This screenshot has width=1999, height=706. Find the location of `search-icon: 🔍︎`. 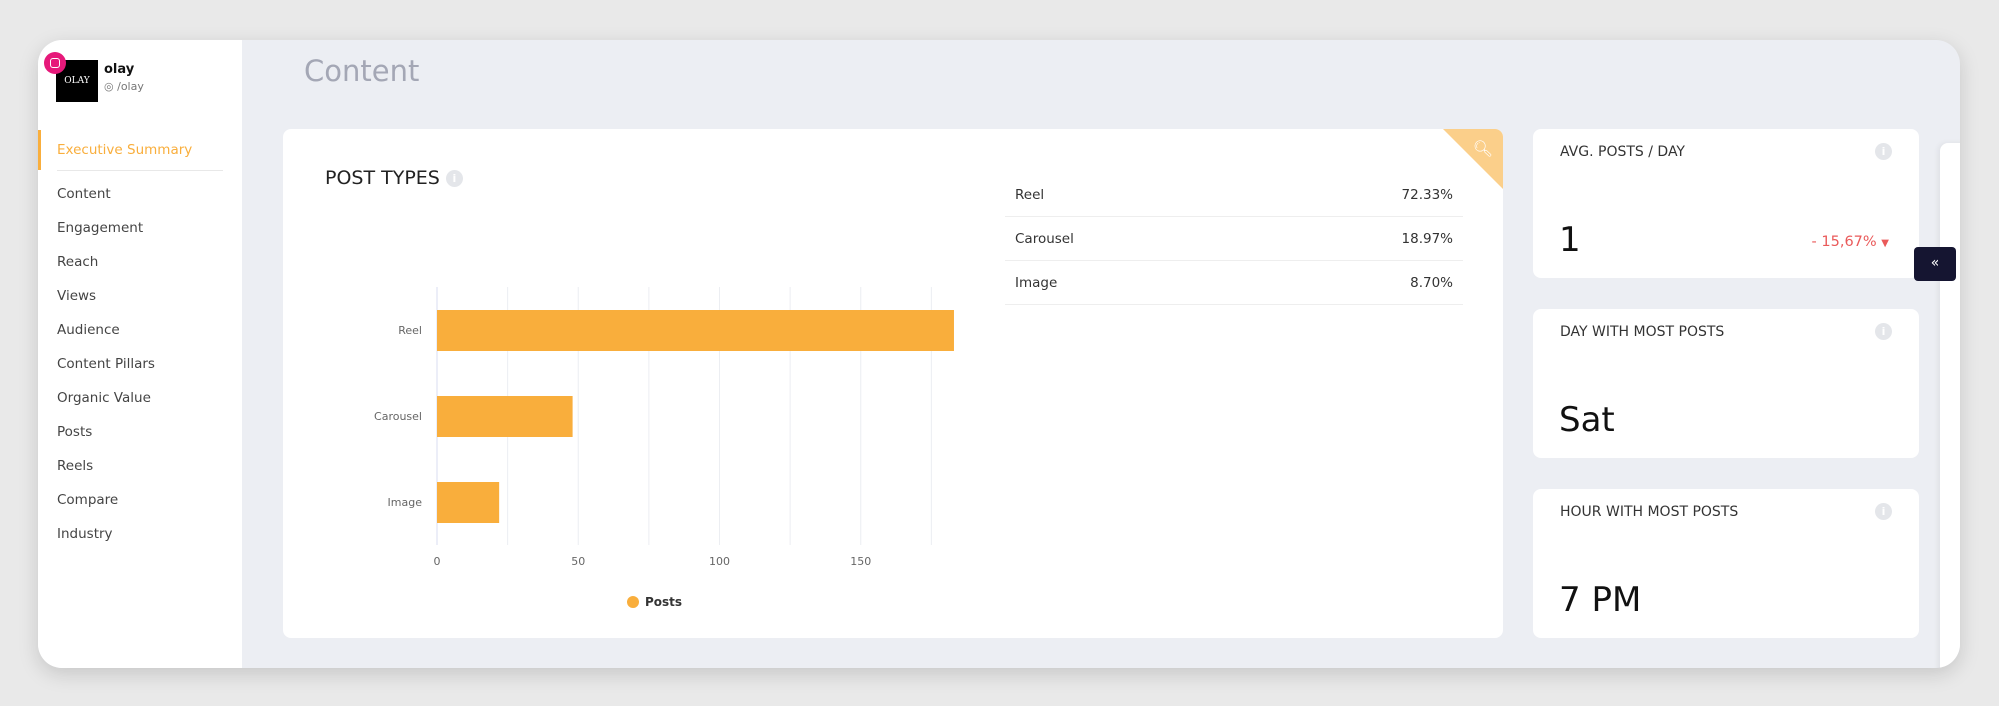

search-icon: 🔍︎ is located at coordinates (1482, 148).